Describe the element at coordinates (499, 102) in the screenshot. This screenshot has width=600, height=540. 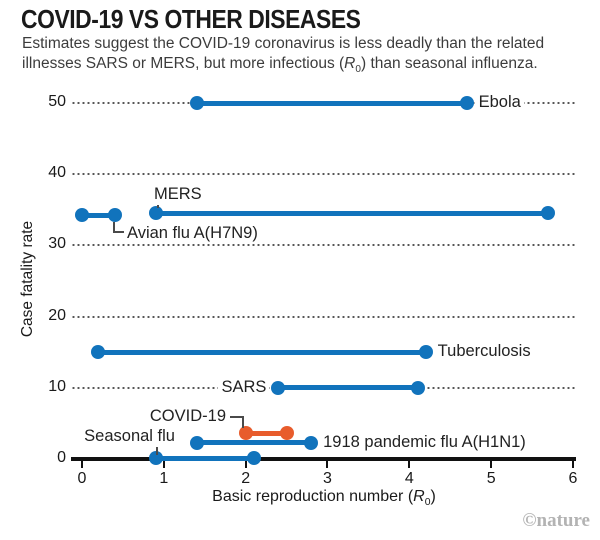
I see `series-label-ebola: Ebola` at that location.